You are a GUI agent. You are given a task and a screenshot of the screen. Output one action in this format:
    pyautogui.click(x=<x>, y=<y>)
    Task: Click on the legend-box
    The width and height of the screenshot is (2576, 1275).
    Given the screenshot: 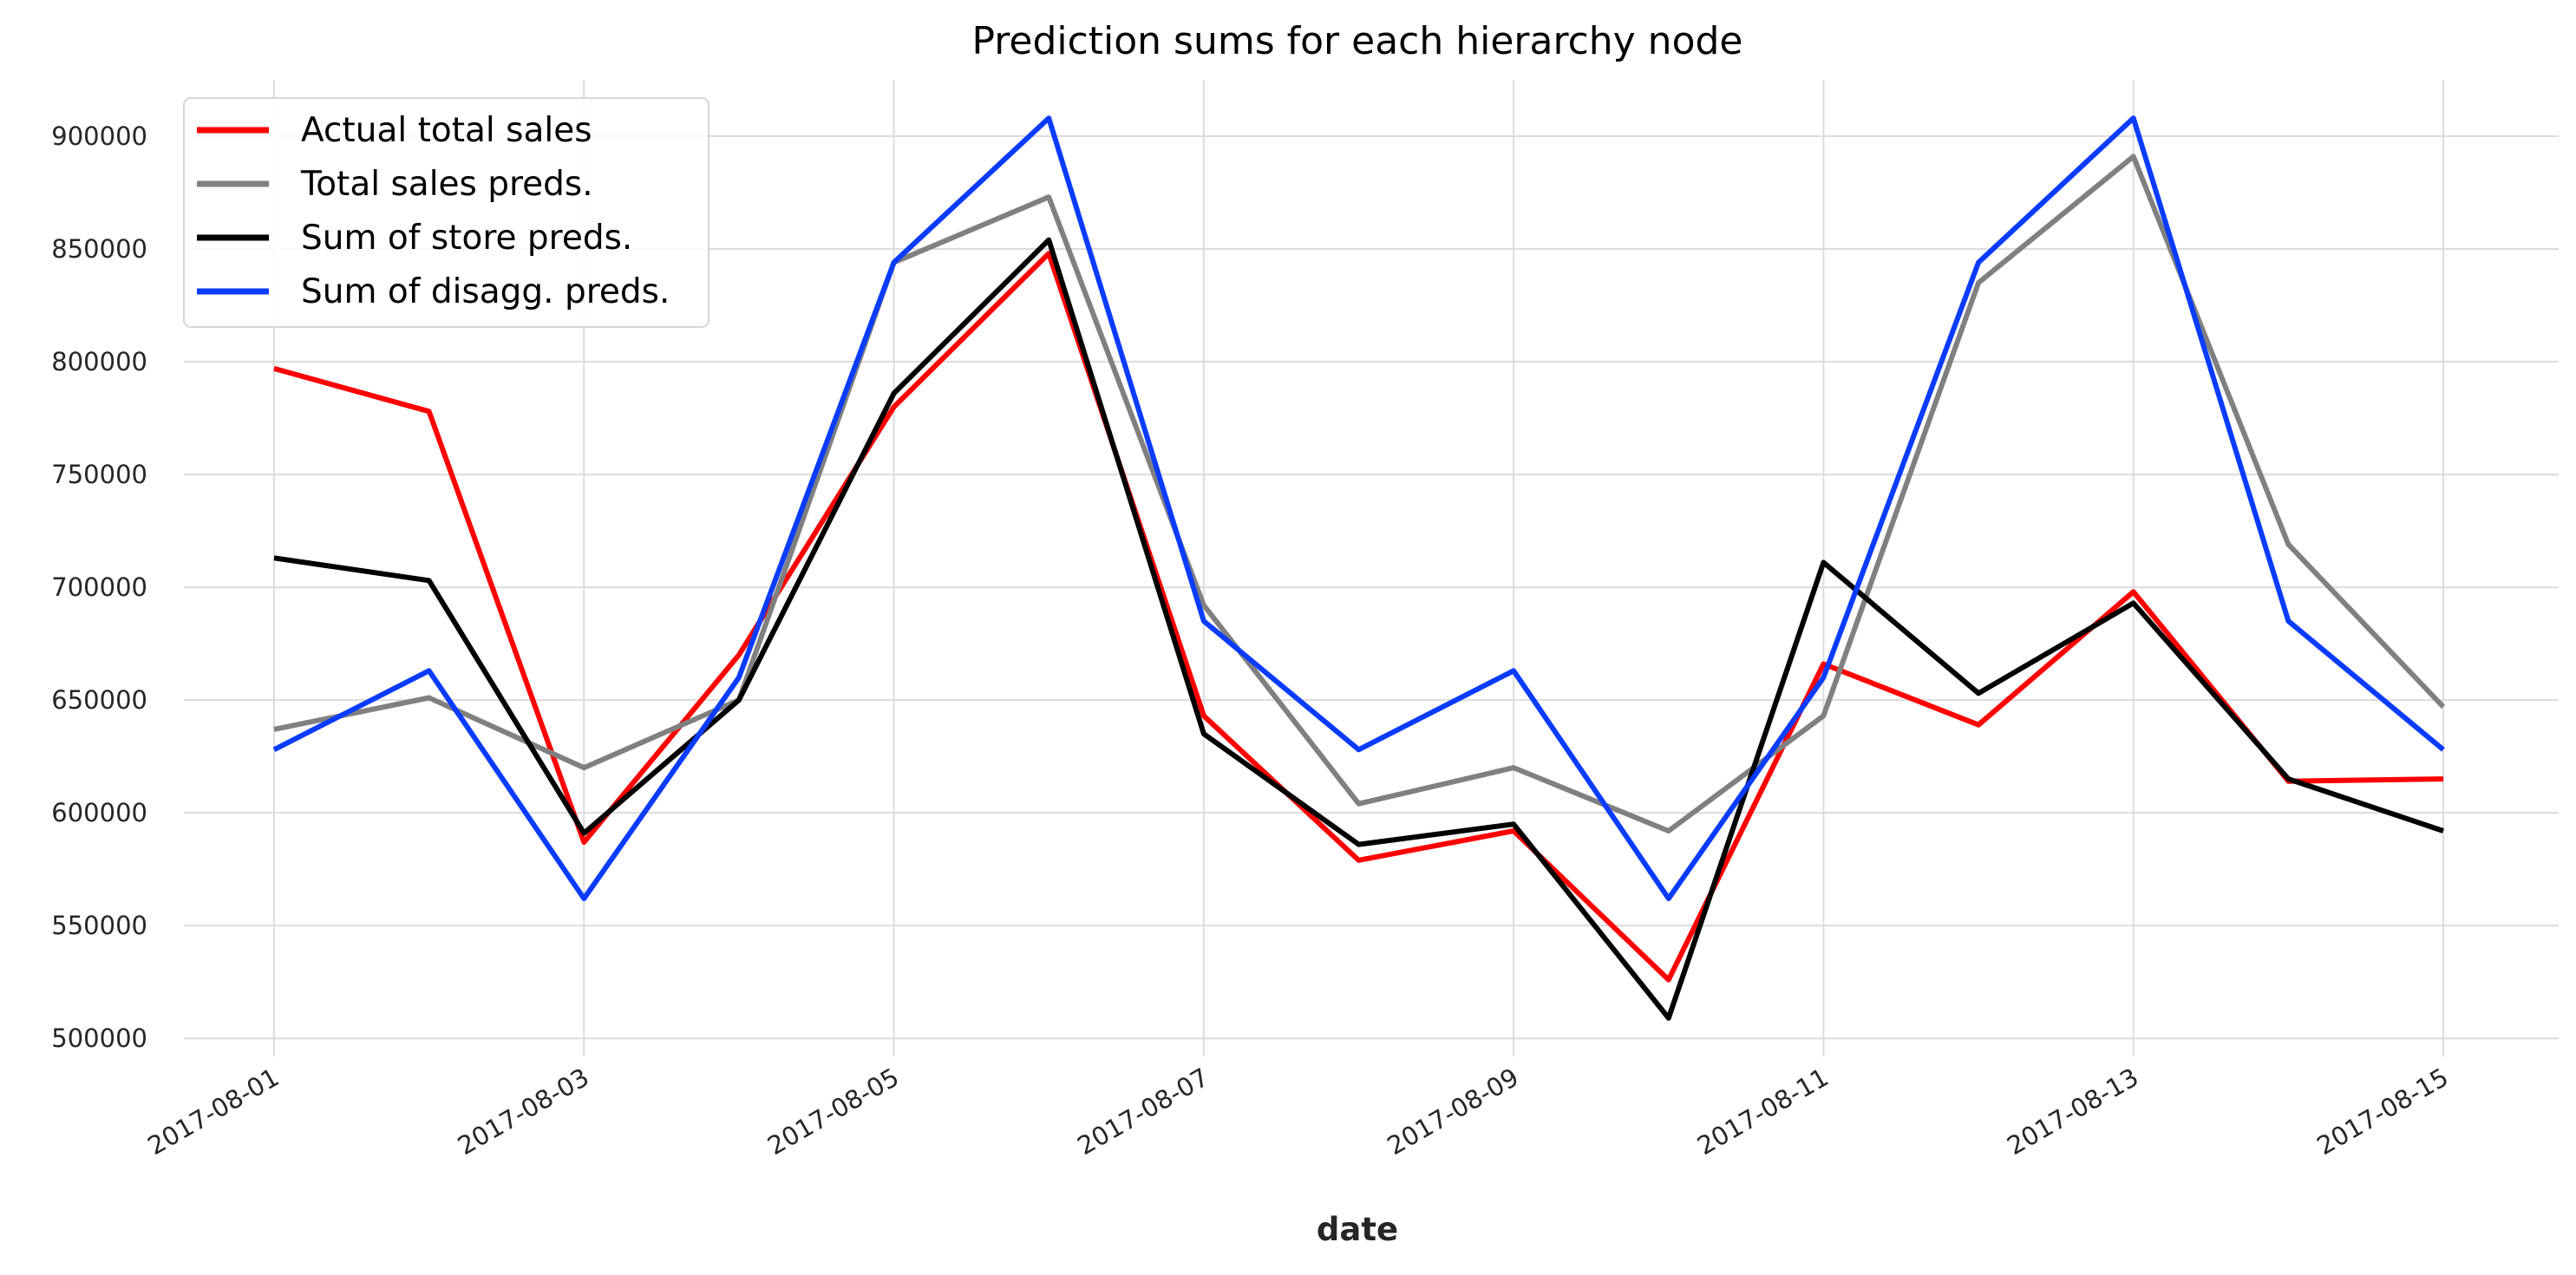 What is the action you would take?
    pyautogui.click(x=446, y=212)
    